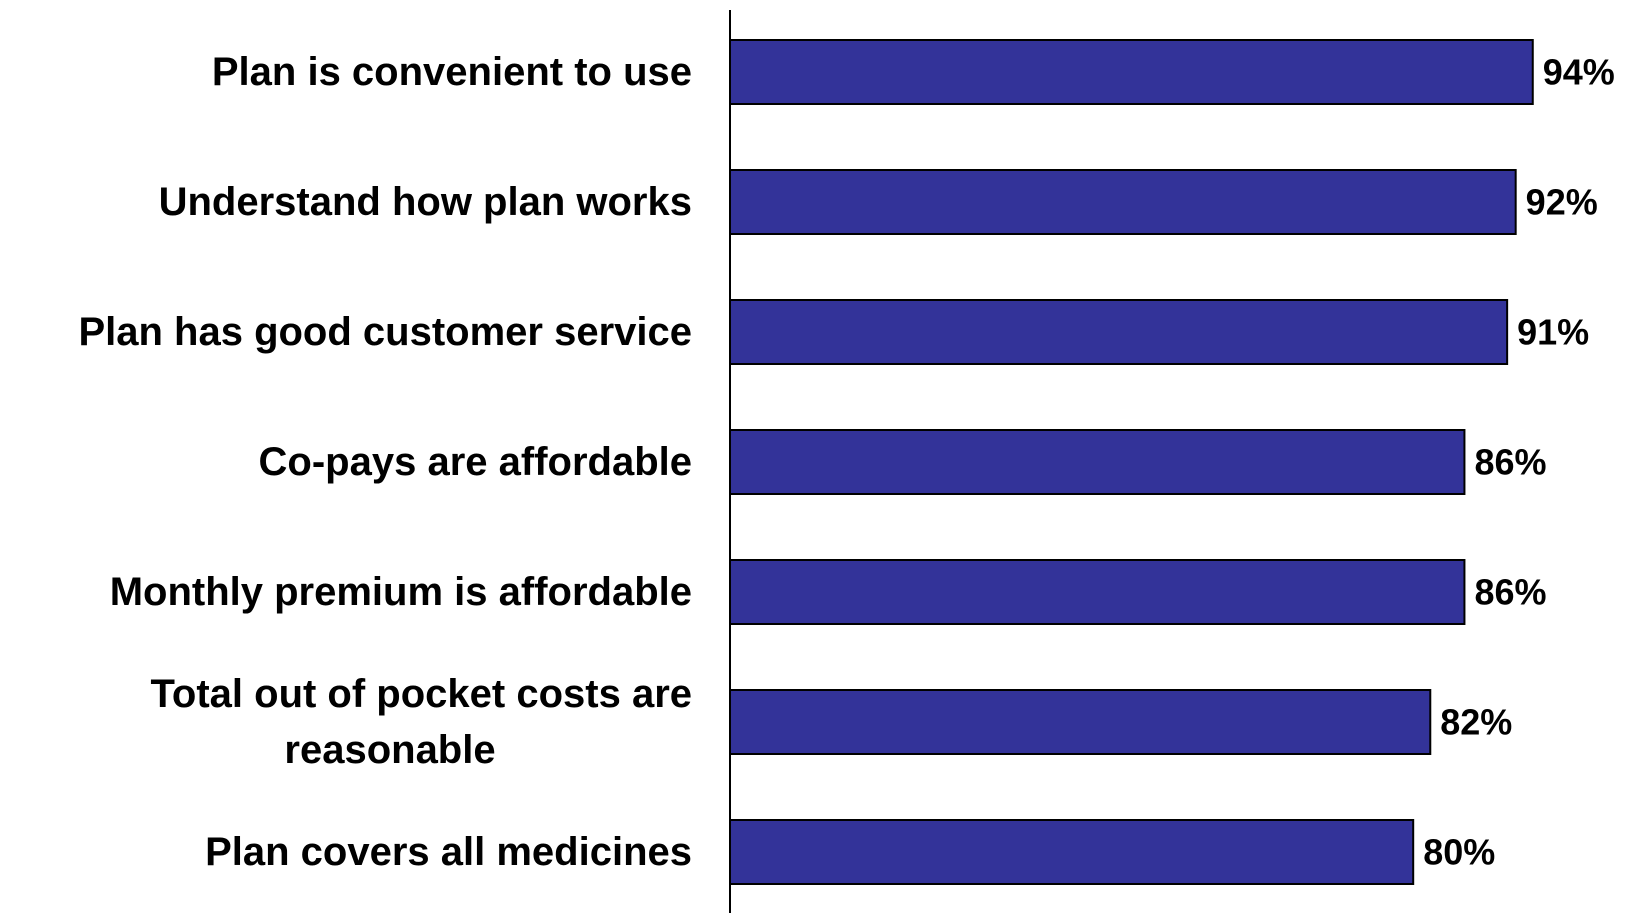 The width and height of the screenshot is (1638, 913). Describe the element at coordinates (1562, 202) in the screenshot. I see `data-label: 92%` at that location.